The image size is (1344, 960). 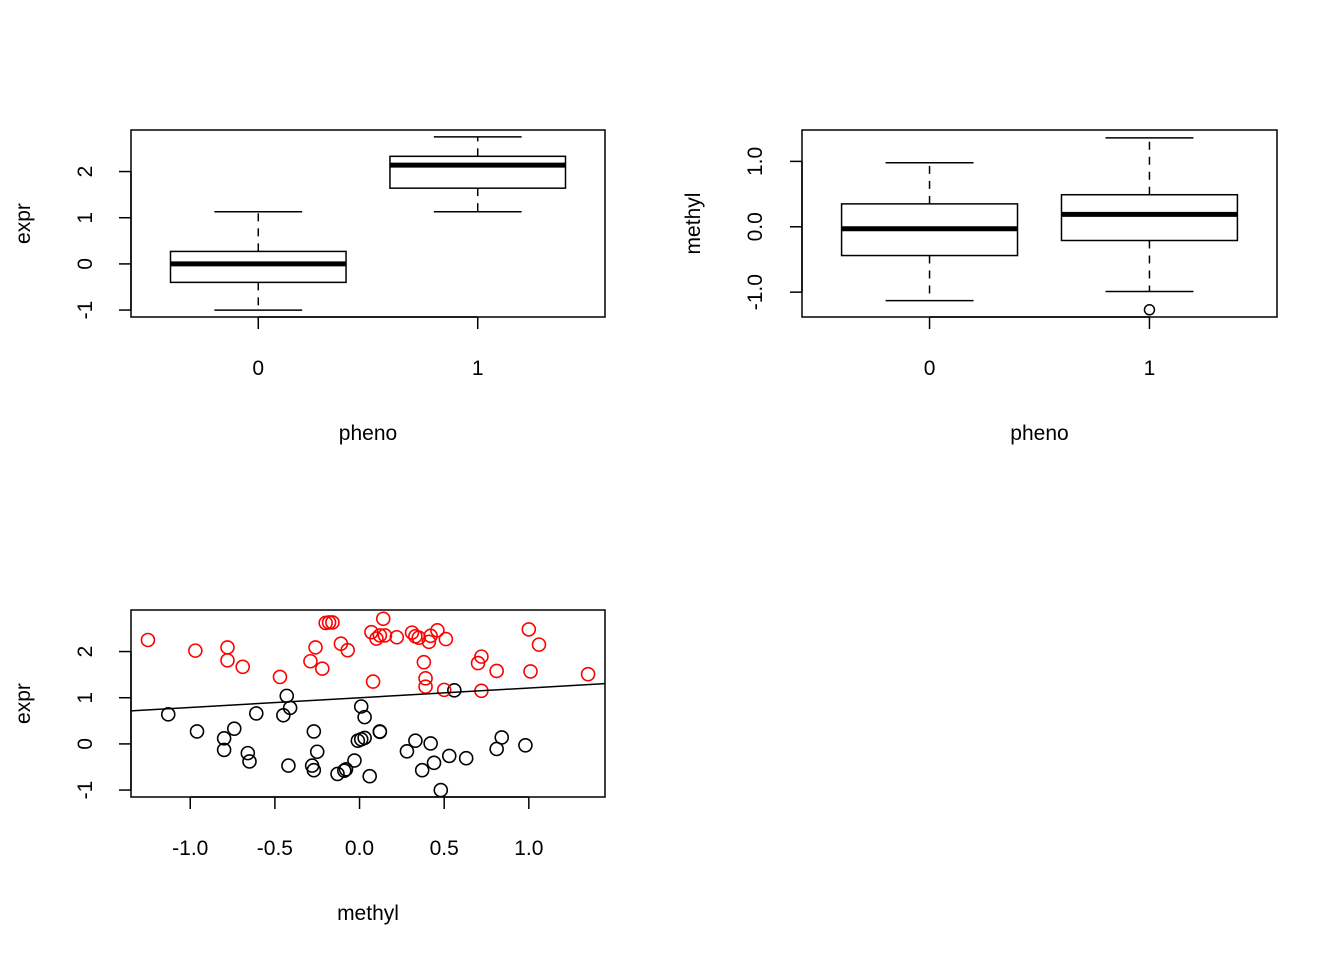 I want to click on y-tick-label: -1.0, so click(x=755, y=292).